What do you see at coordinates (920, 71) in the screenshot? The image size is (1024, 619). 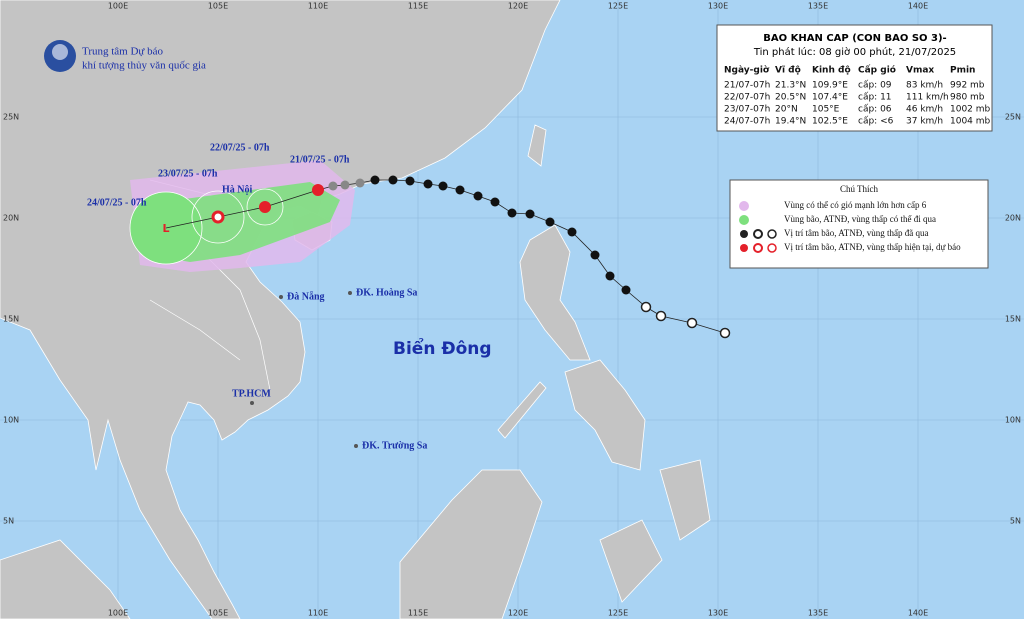 I see `table-header: Vmax` at bounding box center [920, 71].